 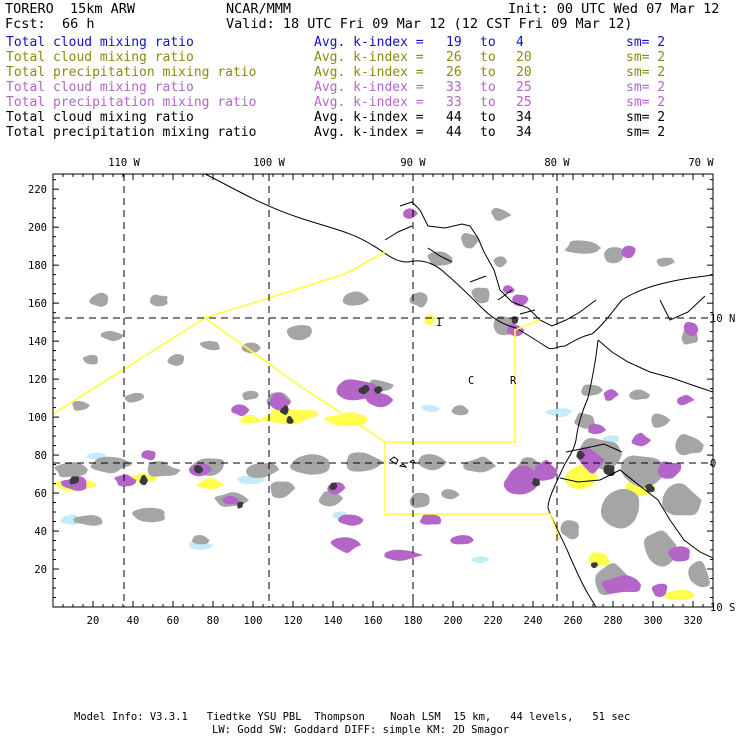 What do you see at coordinates (454, 132) in the screenshot?
I see `legend-from-value: 44` at bounding box center [454, 132].